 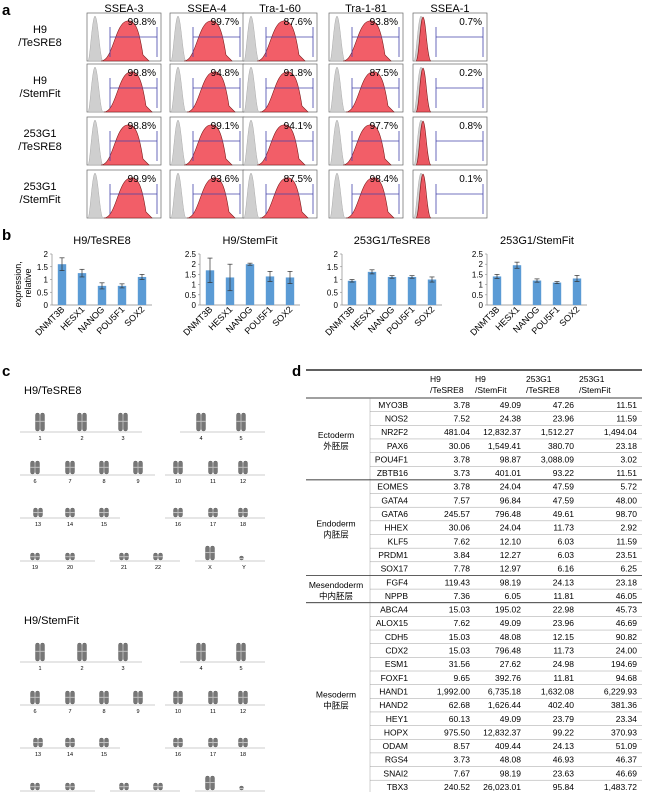 What do you see at coordinates (502, 787) in the screenshot?
I see `table-cell: 26,023.01` at bounding box center [502, 787].